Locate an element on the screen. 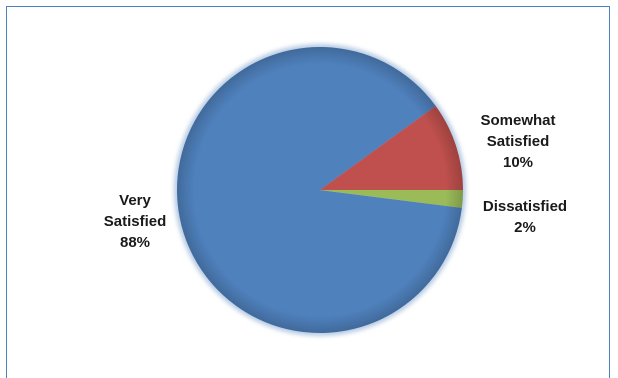  label-somewhat-satisfied-line: Somewhat is located at coordinates (517, 120).